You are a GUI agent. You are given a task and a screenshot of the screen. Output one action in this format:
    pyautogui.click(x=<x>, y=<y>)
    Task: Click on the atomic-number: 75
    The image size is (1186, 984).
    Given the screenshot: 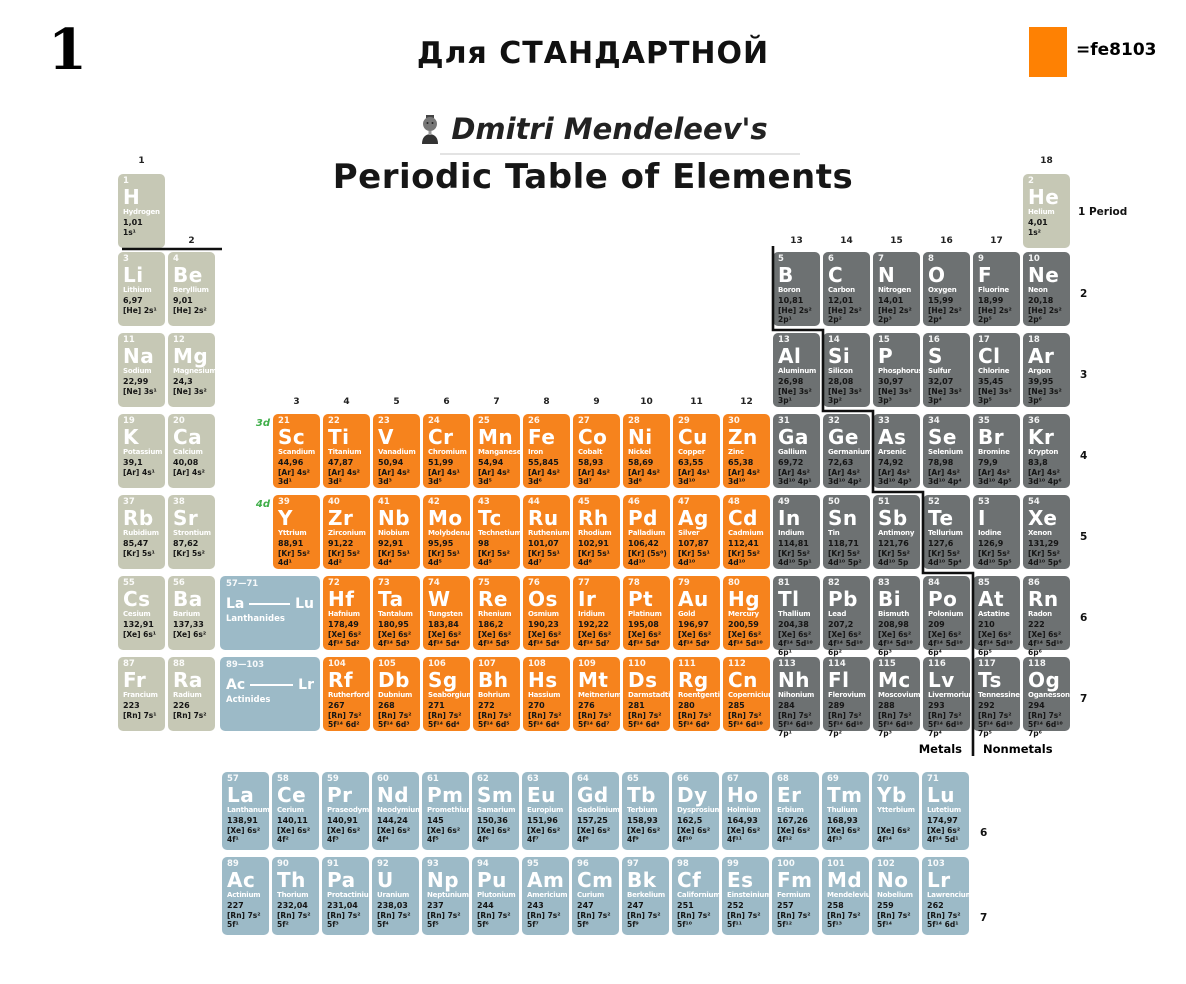 What is the action you would take?
    pyautogui.click(x=484, y=583)
    